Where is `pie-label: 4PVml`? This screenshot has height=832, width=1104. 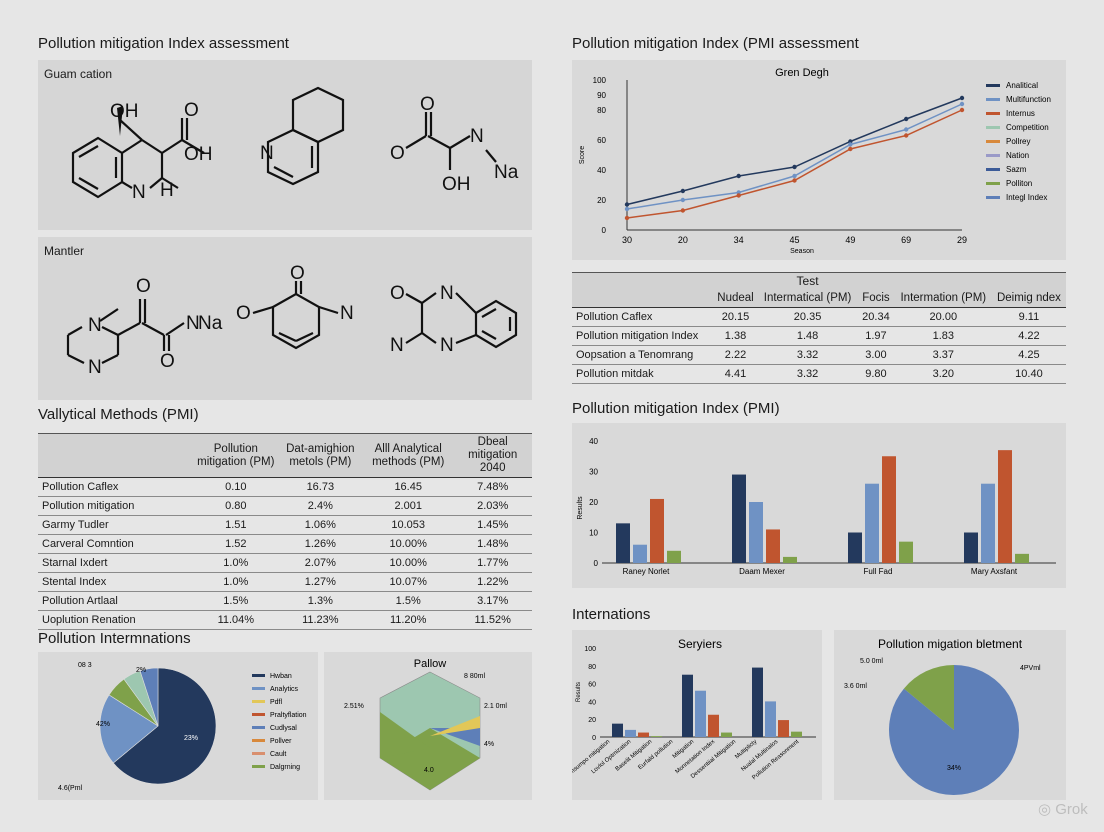
pie-label: 4PVml is located at coordinates (1030, 668).